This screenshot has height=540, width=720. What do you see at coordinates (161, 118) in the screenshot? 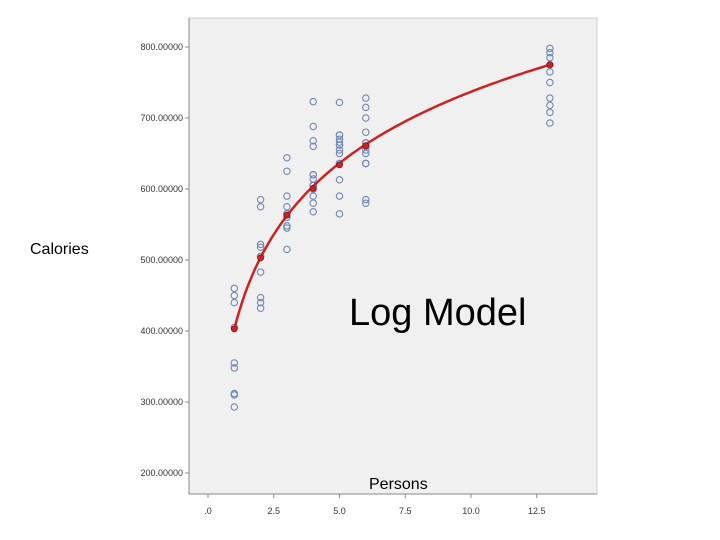
I see `y-tick-label: 700.00000` at bounding box center [161, 118].